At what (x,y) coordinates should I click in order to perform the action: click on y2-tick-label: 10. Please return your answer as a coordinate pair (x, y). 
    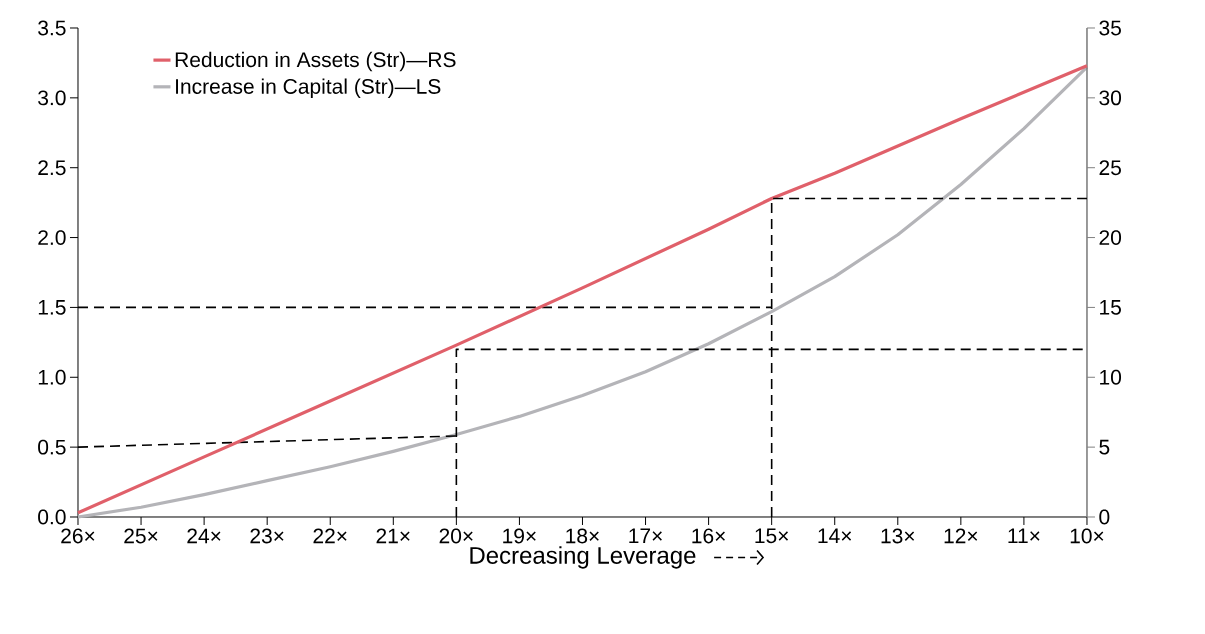
    Looking at the image, I should click on (1111, 377).